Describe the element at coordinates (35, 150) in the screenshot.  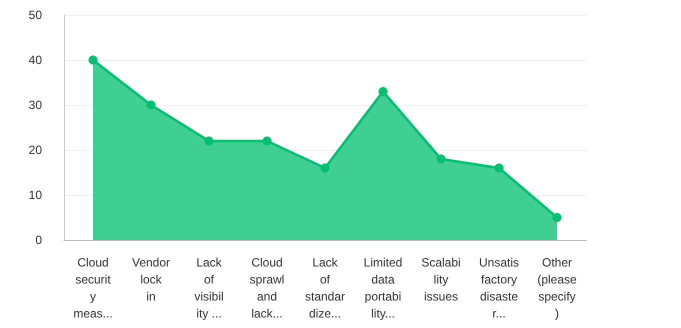
I see `y-tick-label: 20` at that location.